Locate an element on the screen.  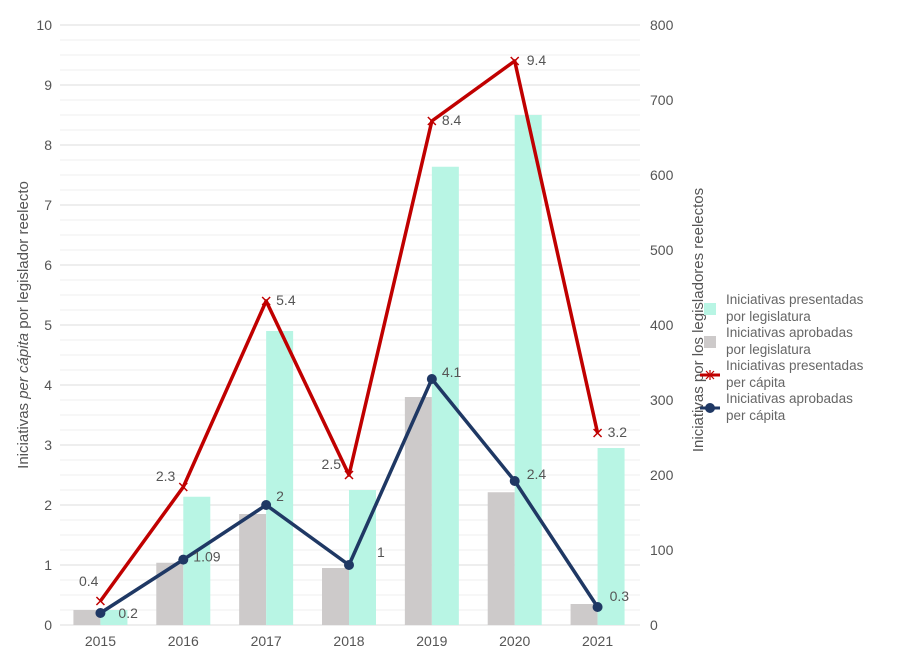
y-right-tick-label: 300 is located at coordinates (662, 400).